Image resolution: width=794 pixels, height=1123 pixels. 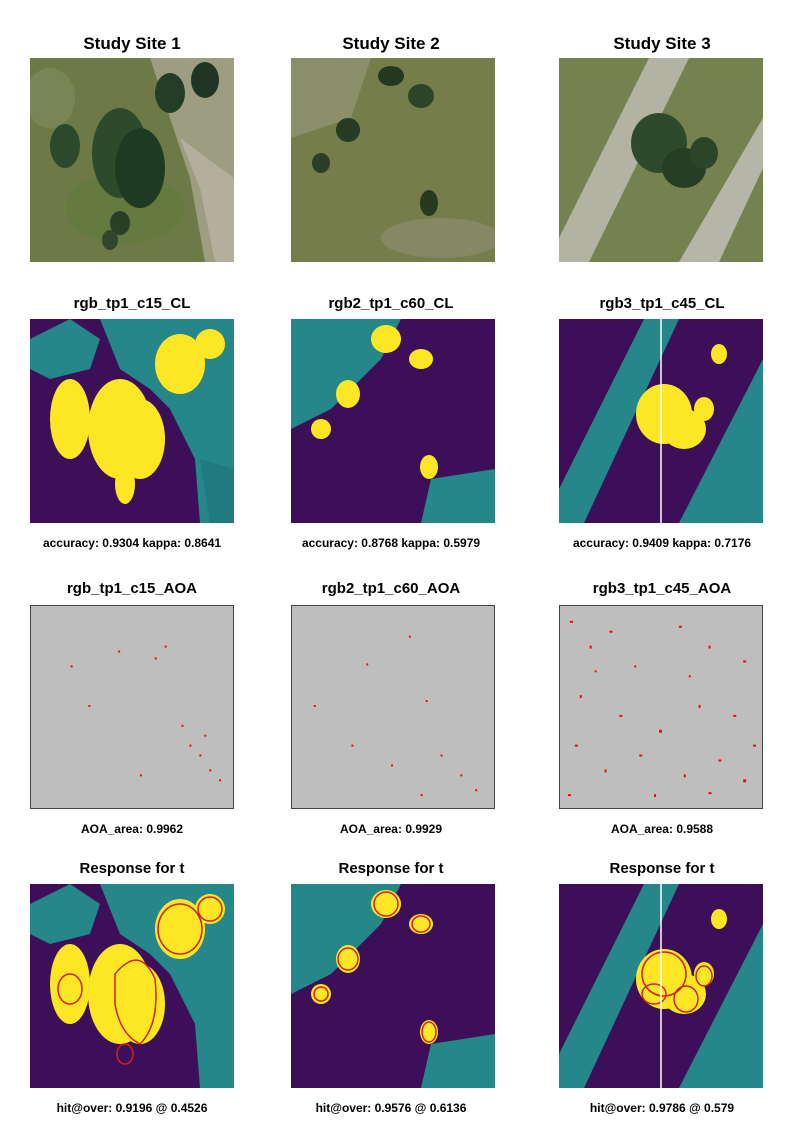 I want to click on site-2-classification-map, so click(x=393, y=421).